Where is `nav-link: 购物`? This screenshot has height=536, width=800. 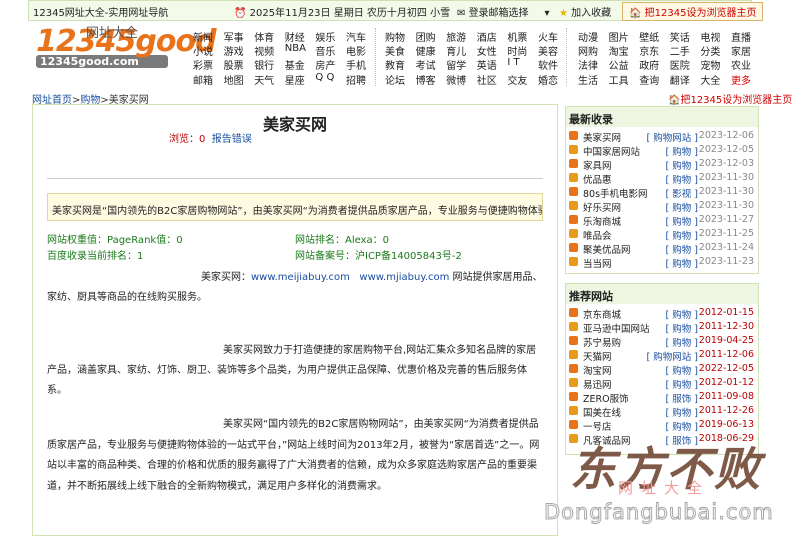 nav-link: 购物 is located at coordinates (395, 38).